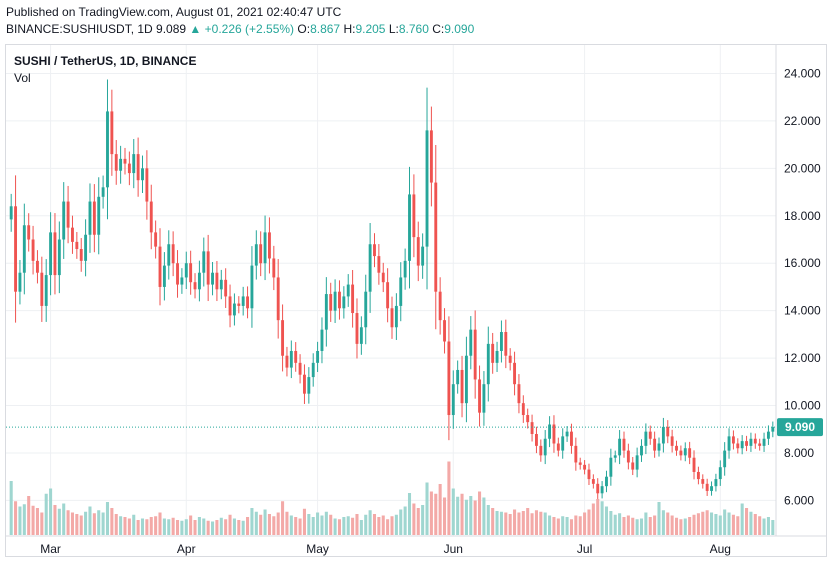 This screenshot has width=835, height=570. What do you see at coordinates (438, 29) in the screenshot?
I see `close-label: C:` at bounding box center [438, 29].